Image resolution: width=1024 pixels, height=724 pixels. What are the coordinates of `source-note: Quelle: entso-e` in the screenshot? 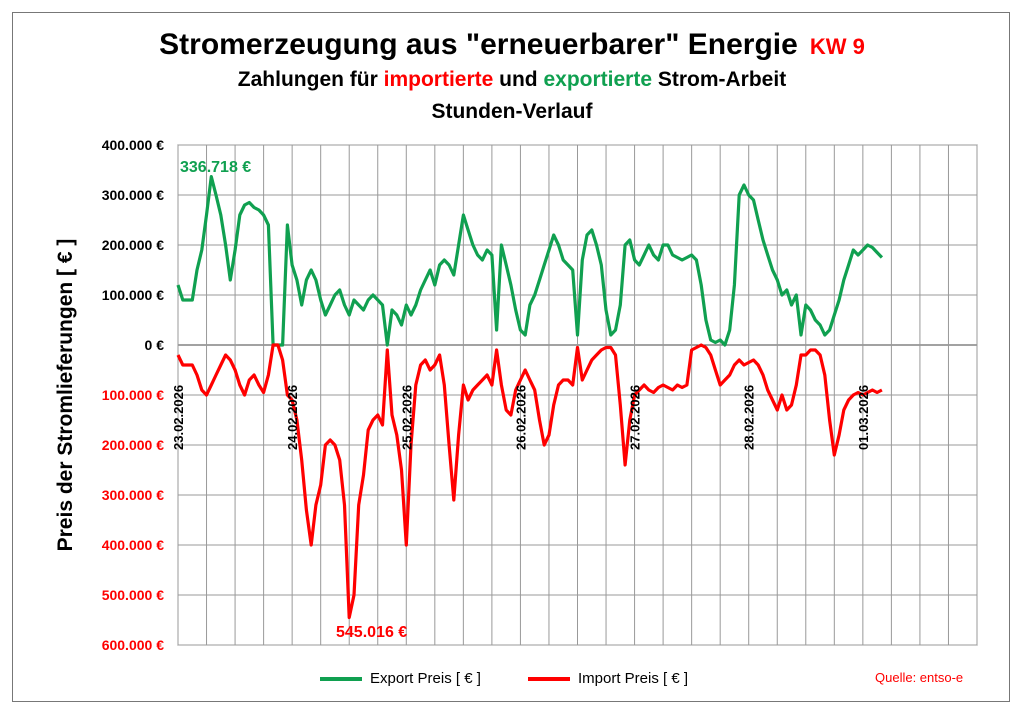 It's located at (919, 677).